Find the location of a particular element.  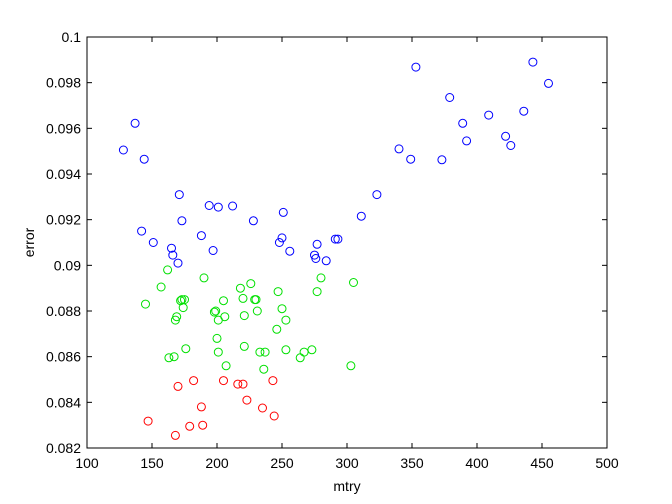

y-tick-label: 0.086 is located at coordinates (63, 357).